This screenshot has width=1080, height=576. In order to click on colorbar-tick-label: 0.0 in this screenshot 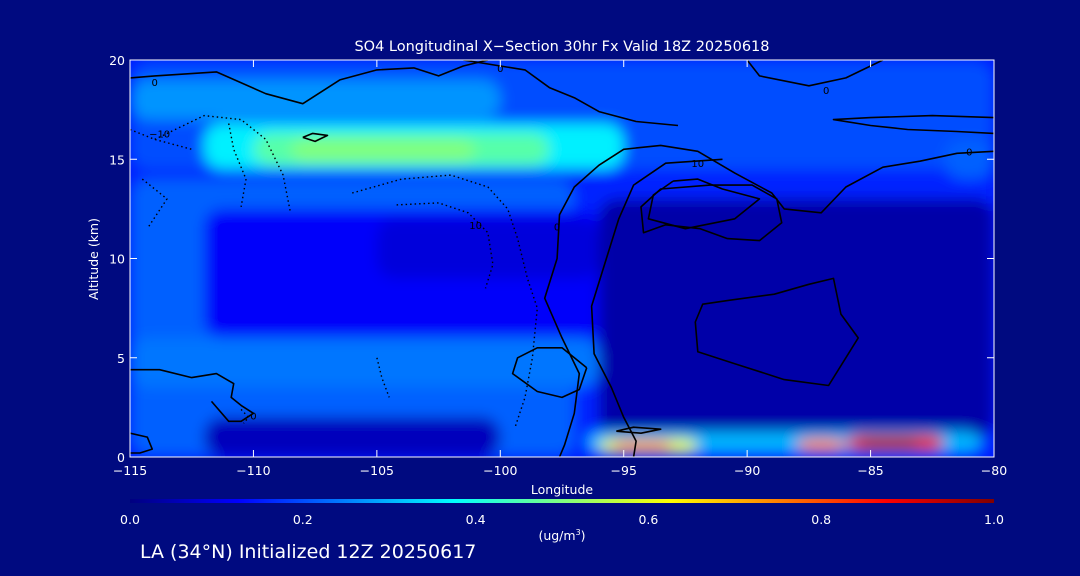, I will do `click(130, 519)`.